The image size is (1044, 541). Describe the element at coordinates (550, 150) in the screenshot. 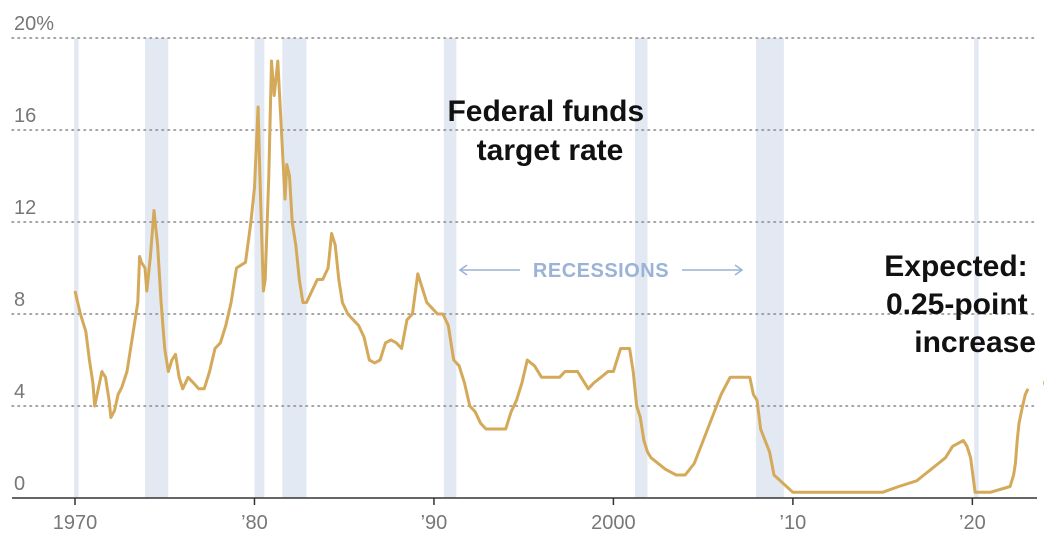

I see `chart-title-line-2: target rate` at that location.